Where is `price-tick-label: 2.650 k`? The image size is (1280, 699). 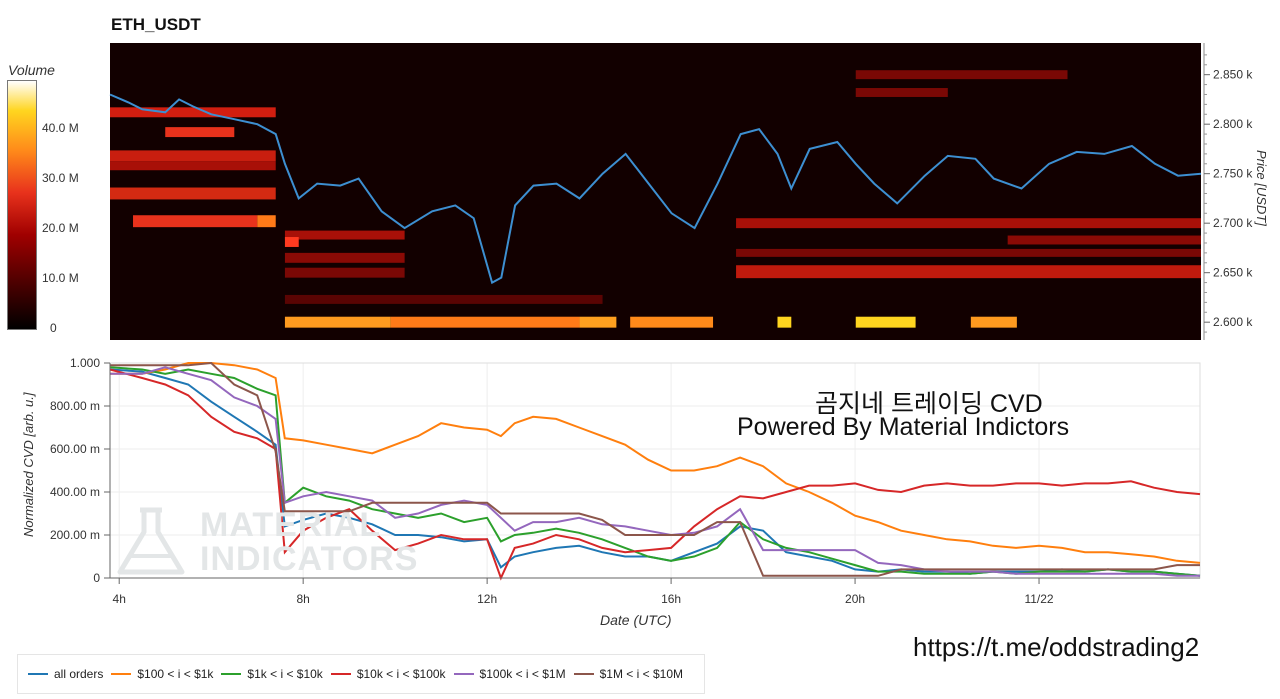 price-tick-label: 2.650 k is located at coordinates (1233, 273).